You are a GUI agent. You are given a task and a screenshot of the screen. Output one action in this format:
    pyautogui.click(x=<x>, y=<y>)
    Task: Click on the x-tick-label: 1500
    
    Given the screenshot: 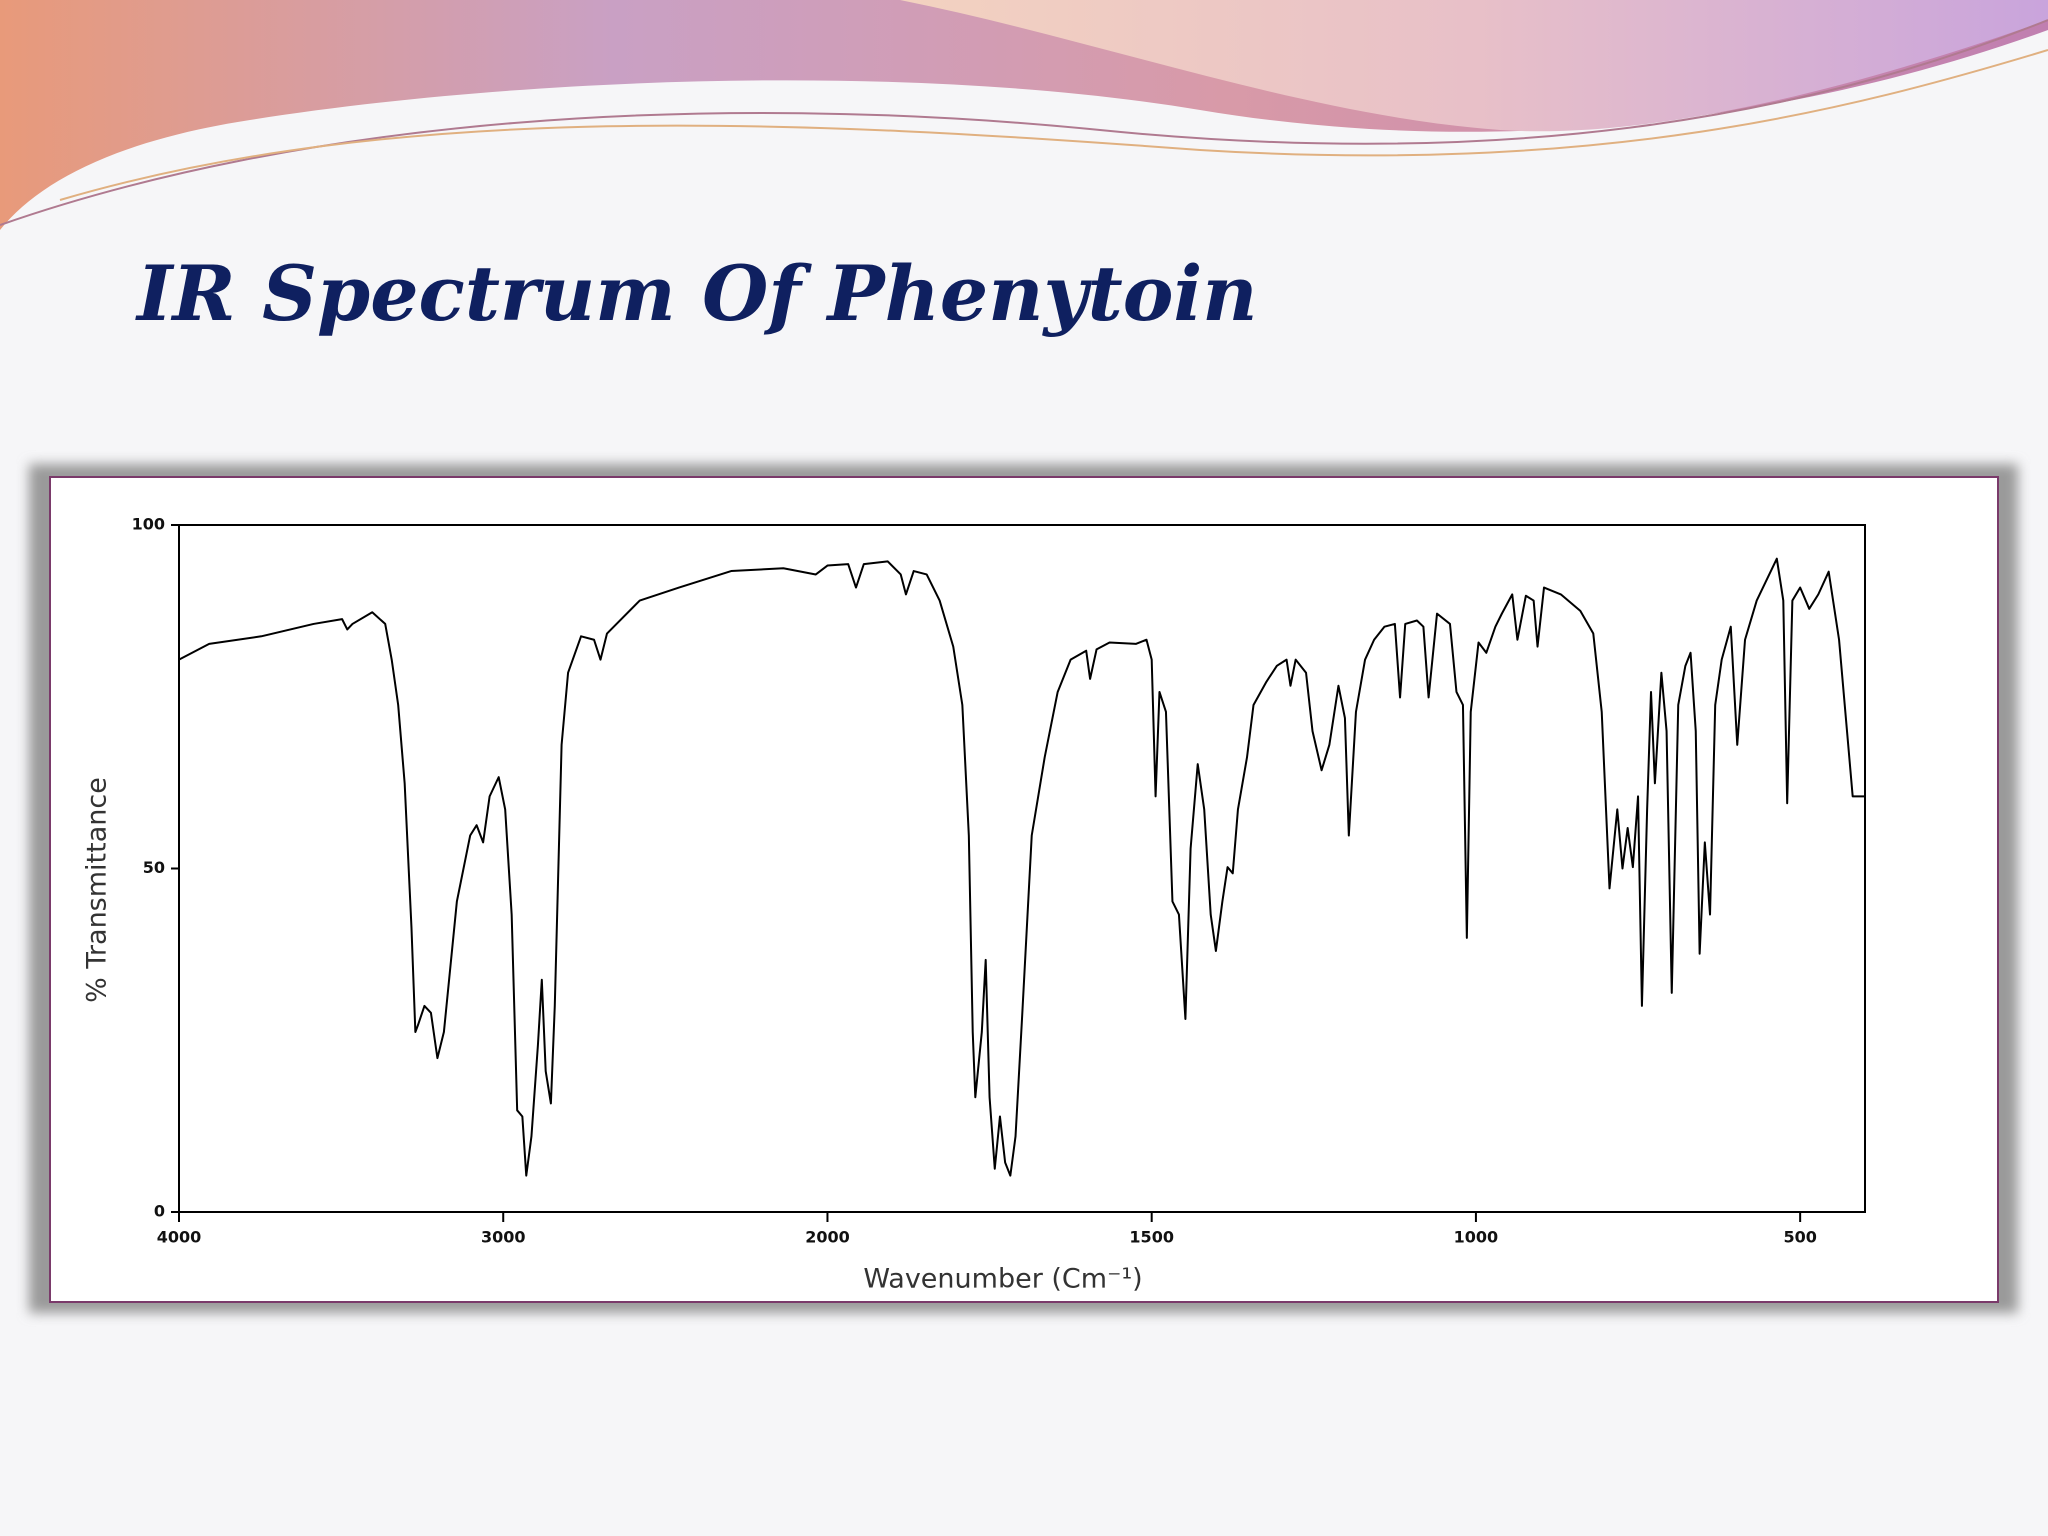 What is the action you would take?
    pyautogui.click(x=1151, y=1237)
    